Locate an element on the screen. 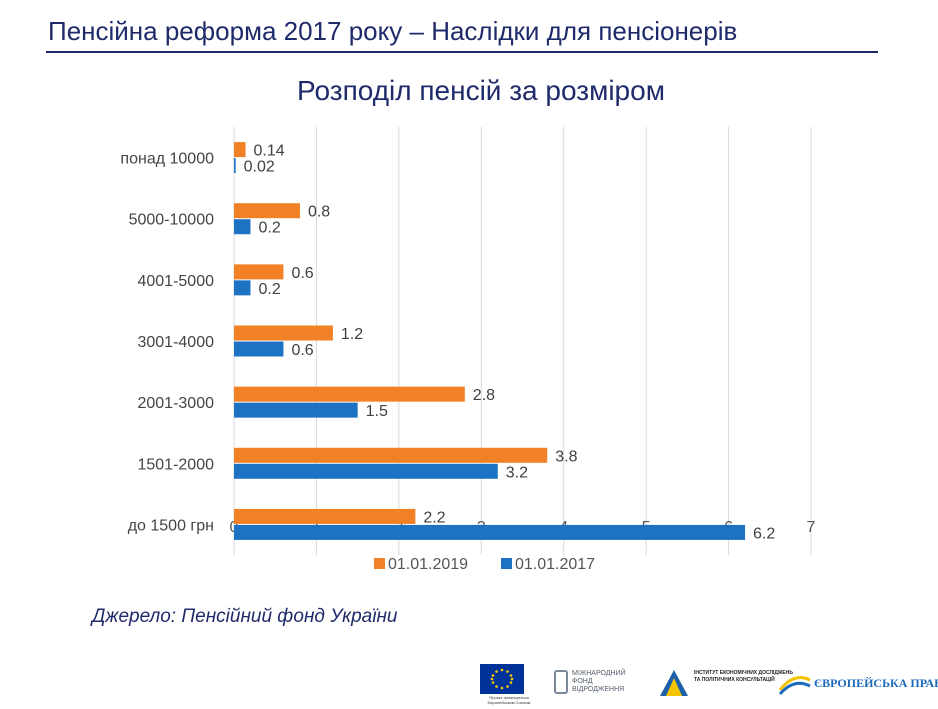 The height and width of the screenshot is (709, 938). ier-logo-icon is located at coordinates (674, 683).